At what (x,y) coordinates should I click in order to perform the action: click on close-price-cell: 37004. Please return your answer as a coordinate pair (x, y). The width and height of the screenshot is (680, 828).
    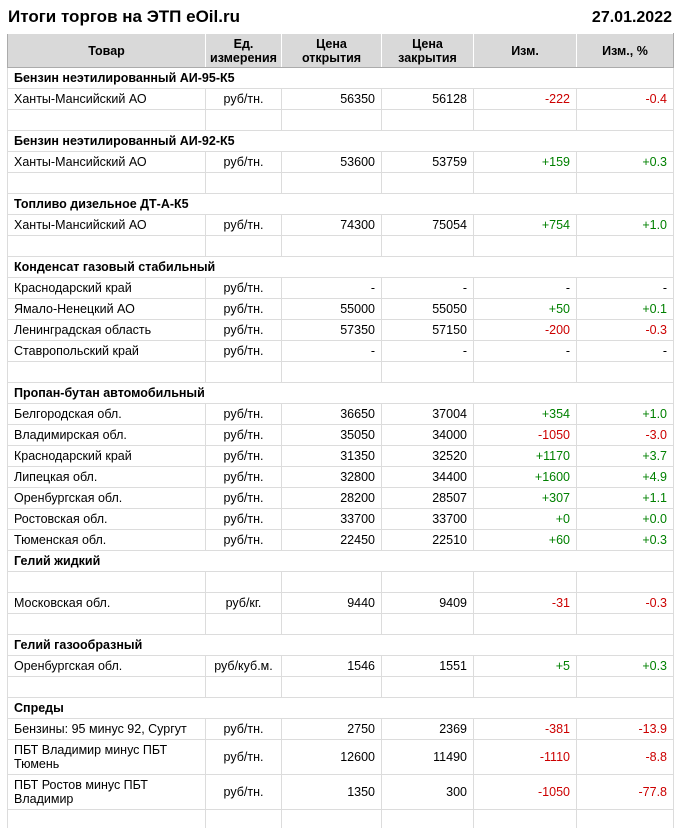
    Looking at the image, I should click on (427, 414).